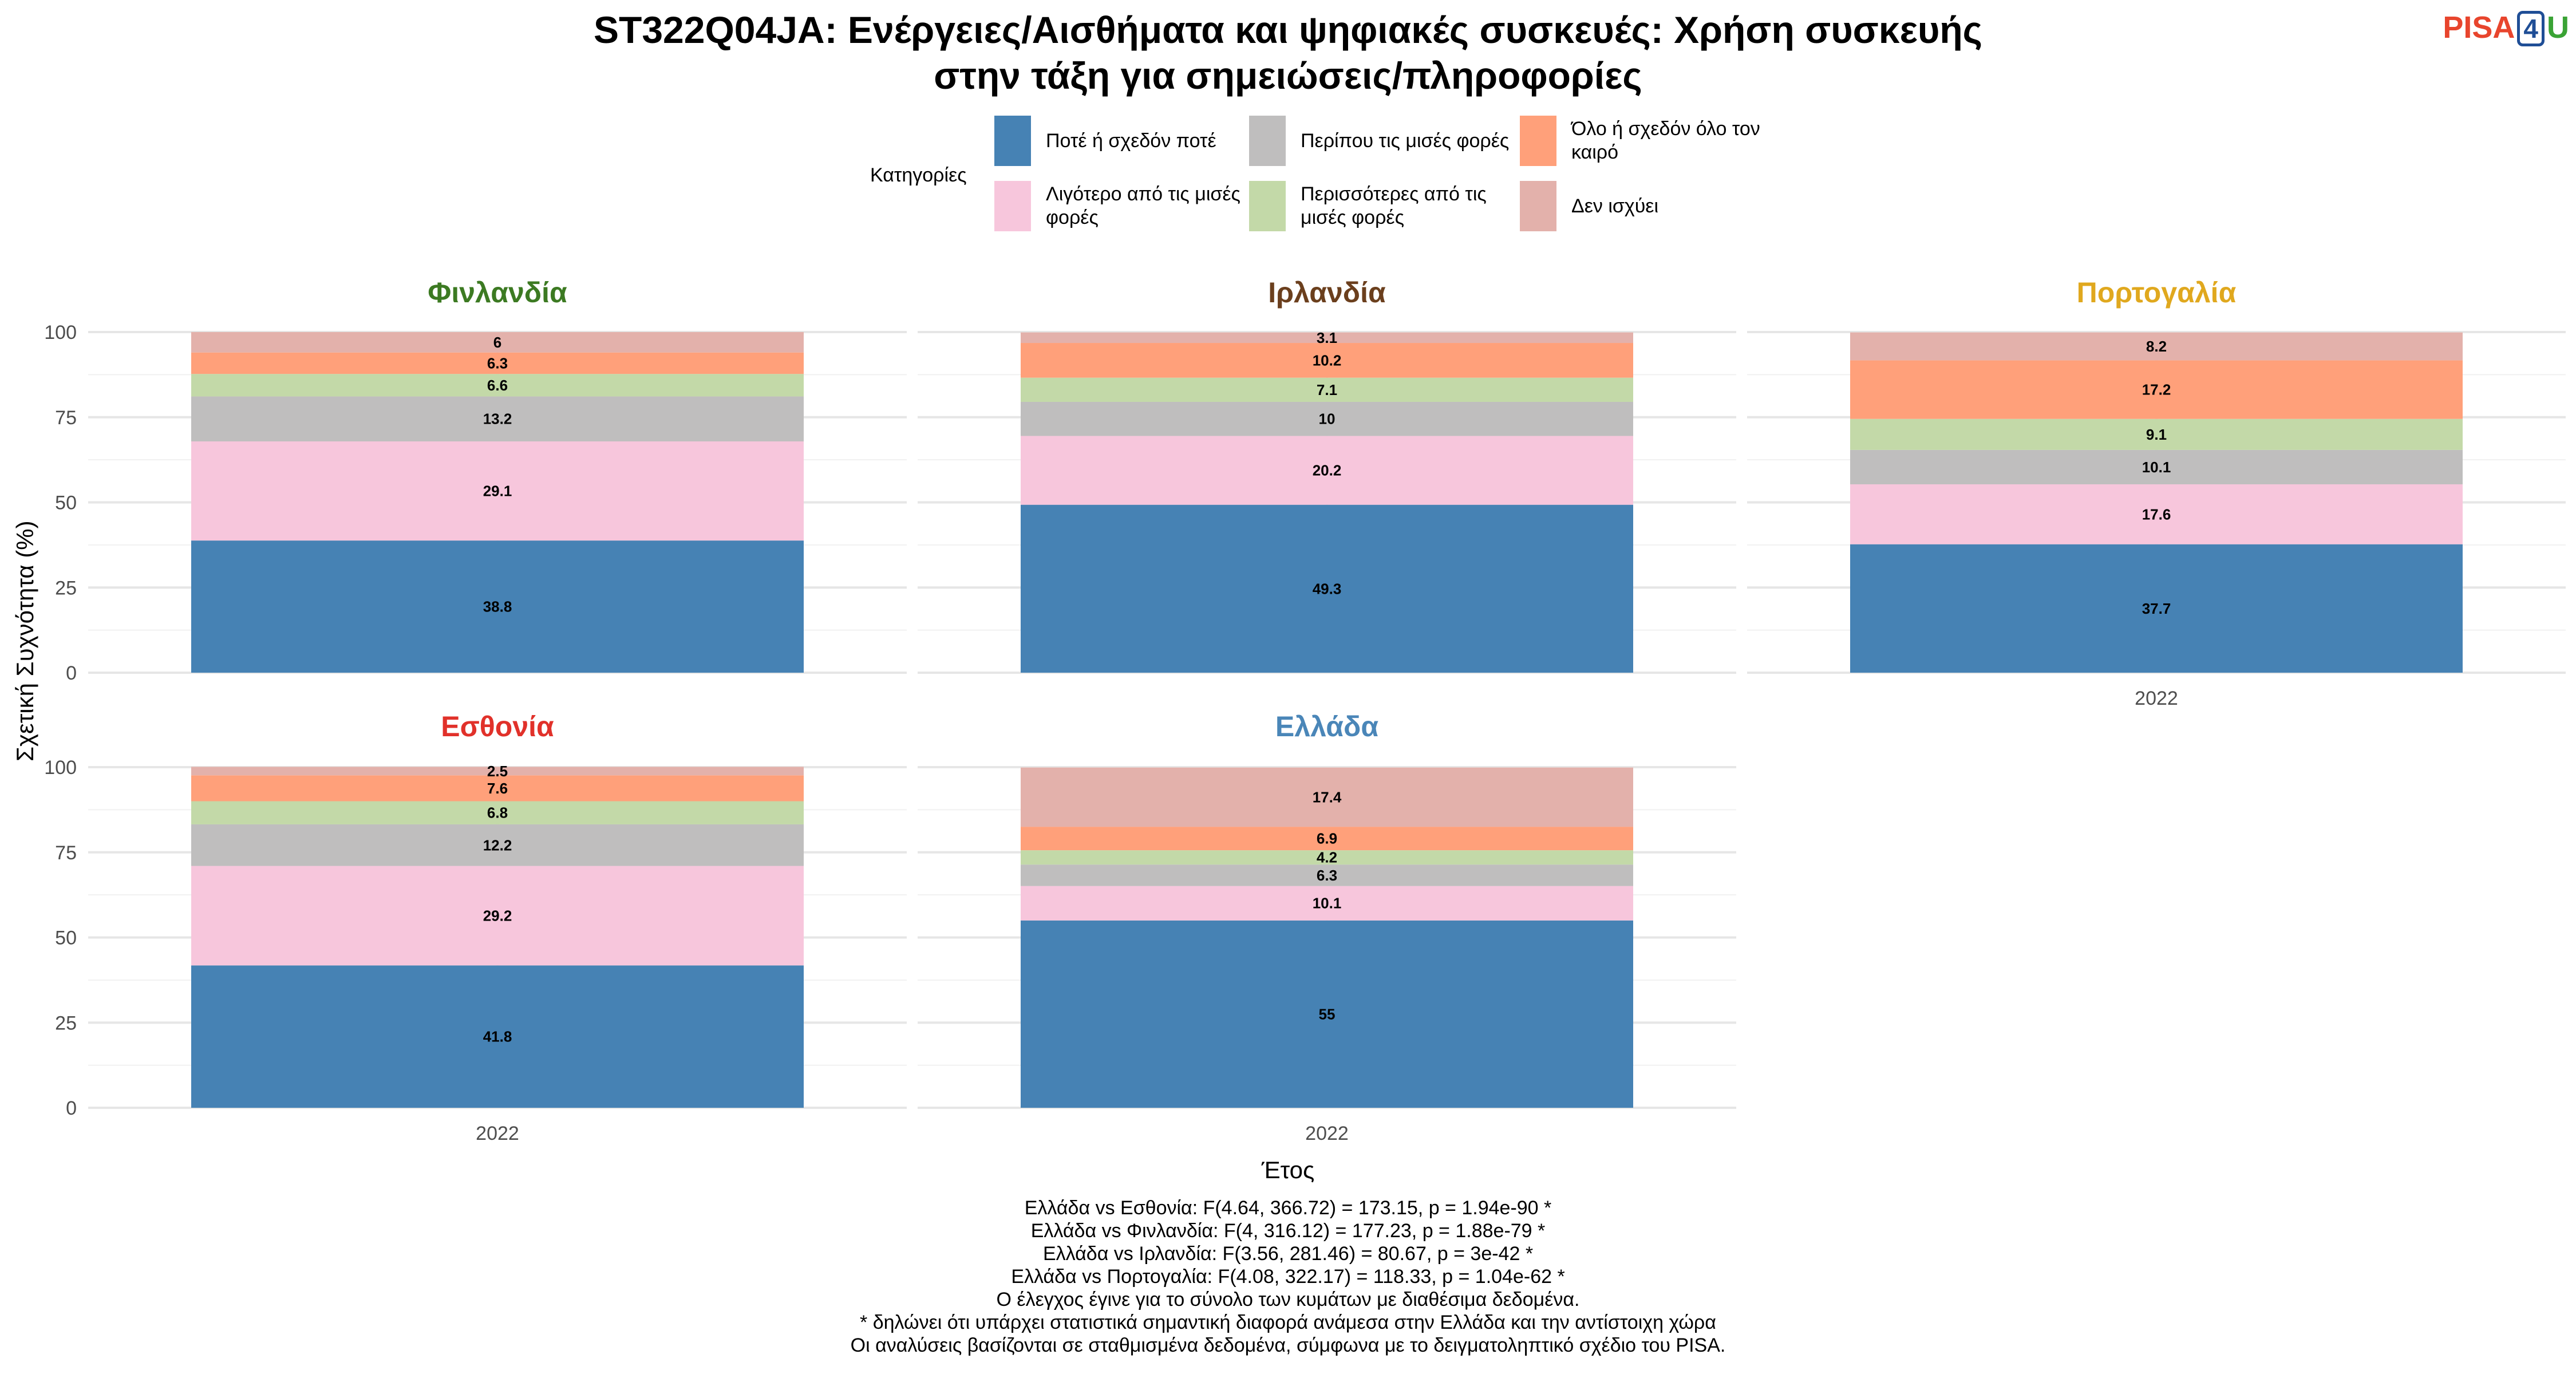 The image size is (2576, 1374). I want to click on legend-label-never: Ποτέ ή σχεδόν ποτέ, so click(1131, 140).